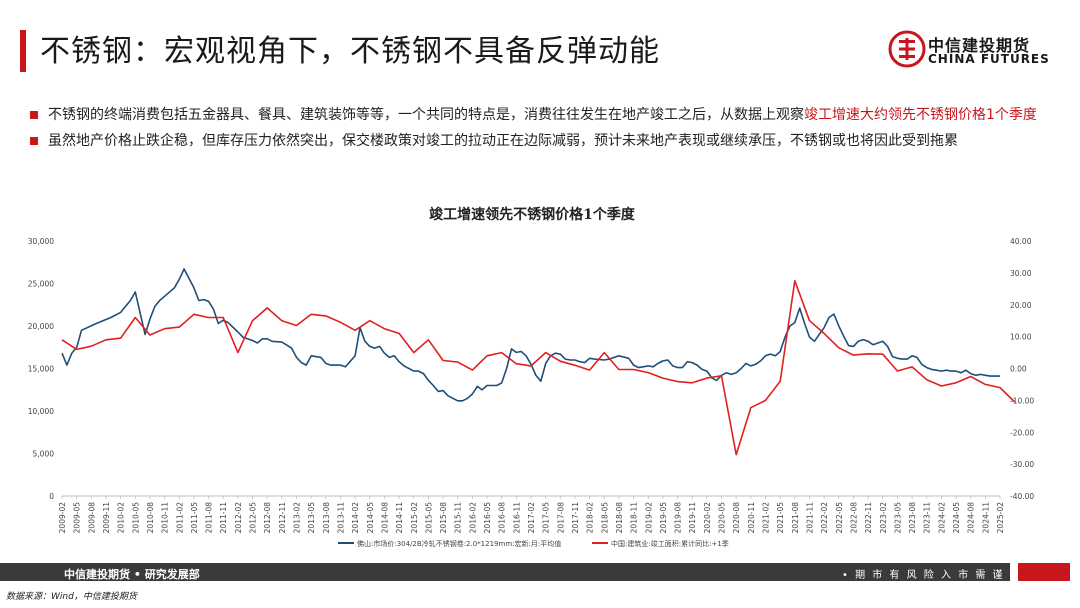  I want to click on x-tick-label: 2012-08, so click(267, 518).